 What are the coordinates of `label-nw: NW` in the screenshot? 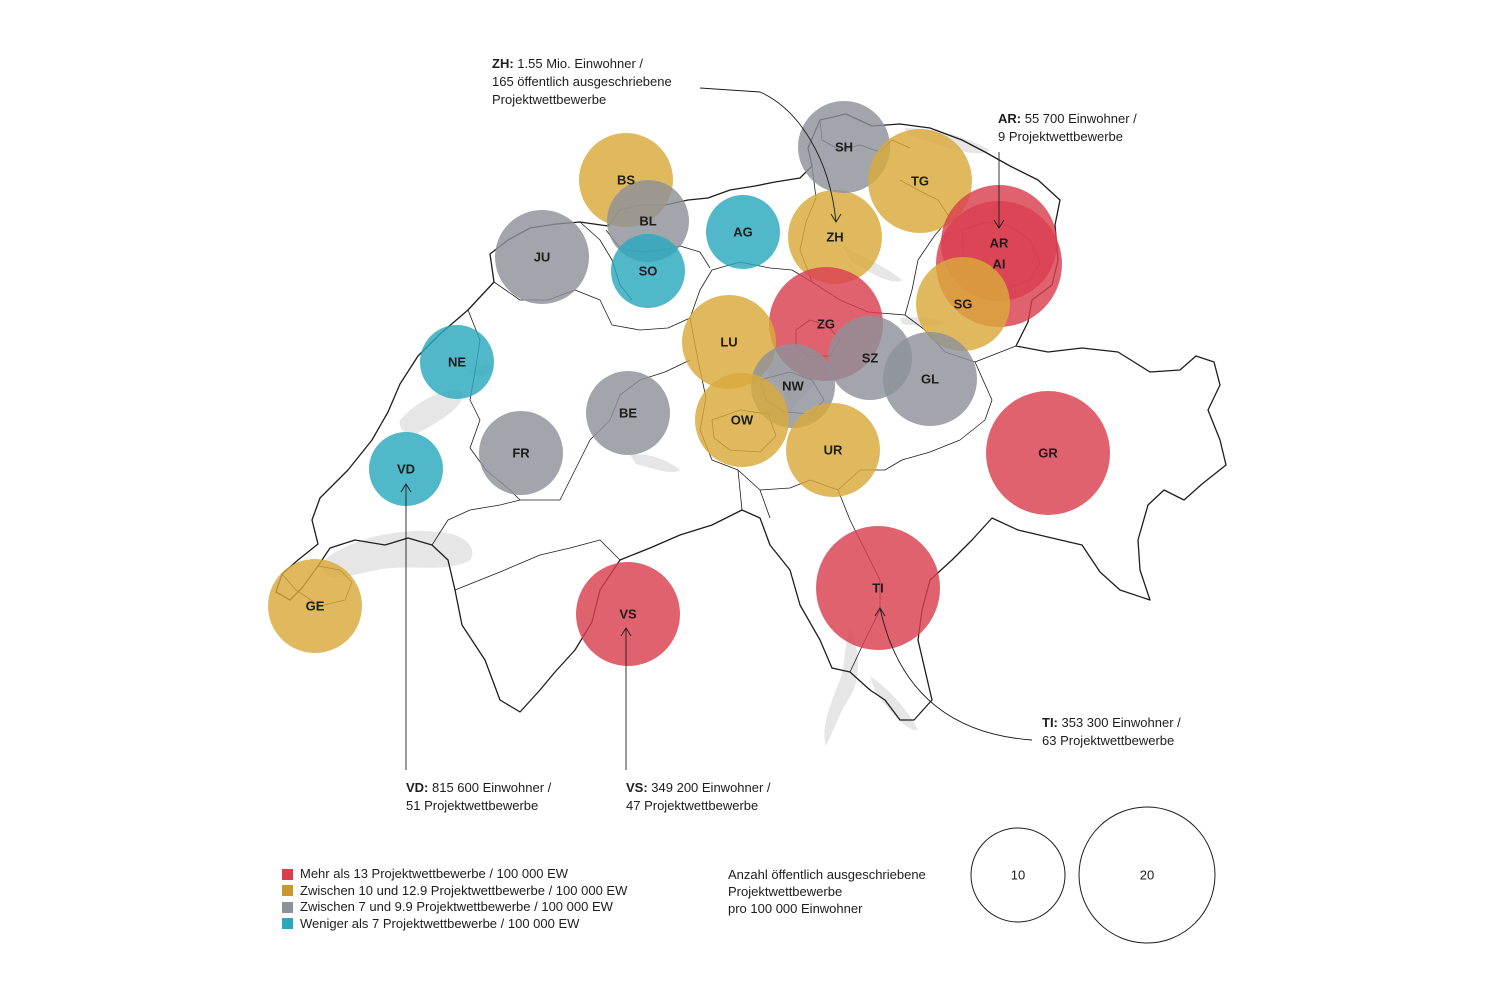 It's located at (793, 386).